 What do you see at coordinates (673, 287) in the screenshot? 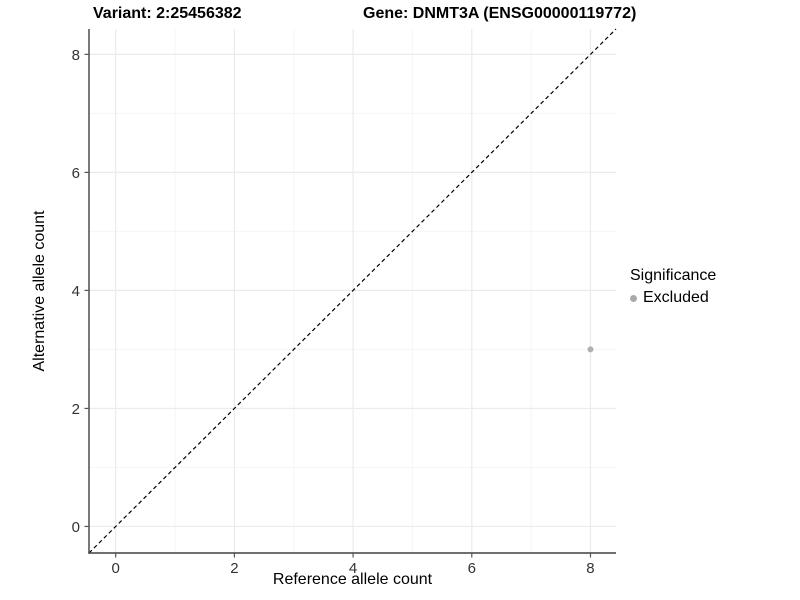
I see `legend: Significance Excluded` at bounding box center [673, 287].